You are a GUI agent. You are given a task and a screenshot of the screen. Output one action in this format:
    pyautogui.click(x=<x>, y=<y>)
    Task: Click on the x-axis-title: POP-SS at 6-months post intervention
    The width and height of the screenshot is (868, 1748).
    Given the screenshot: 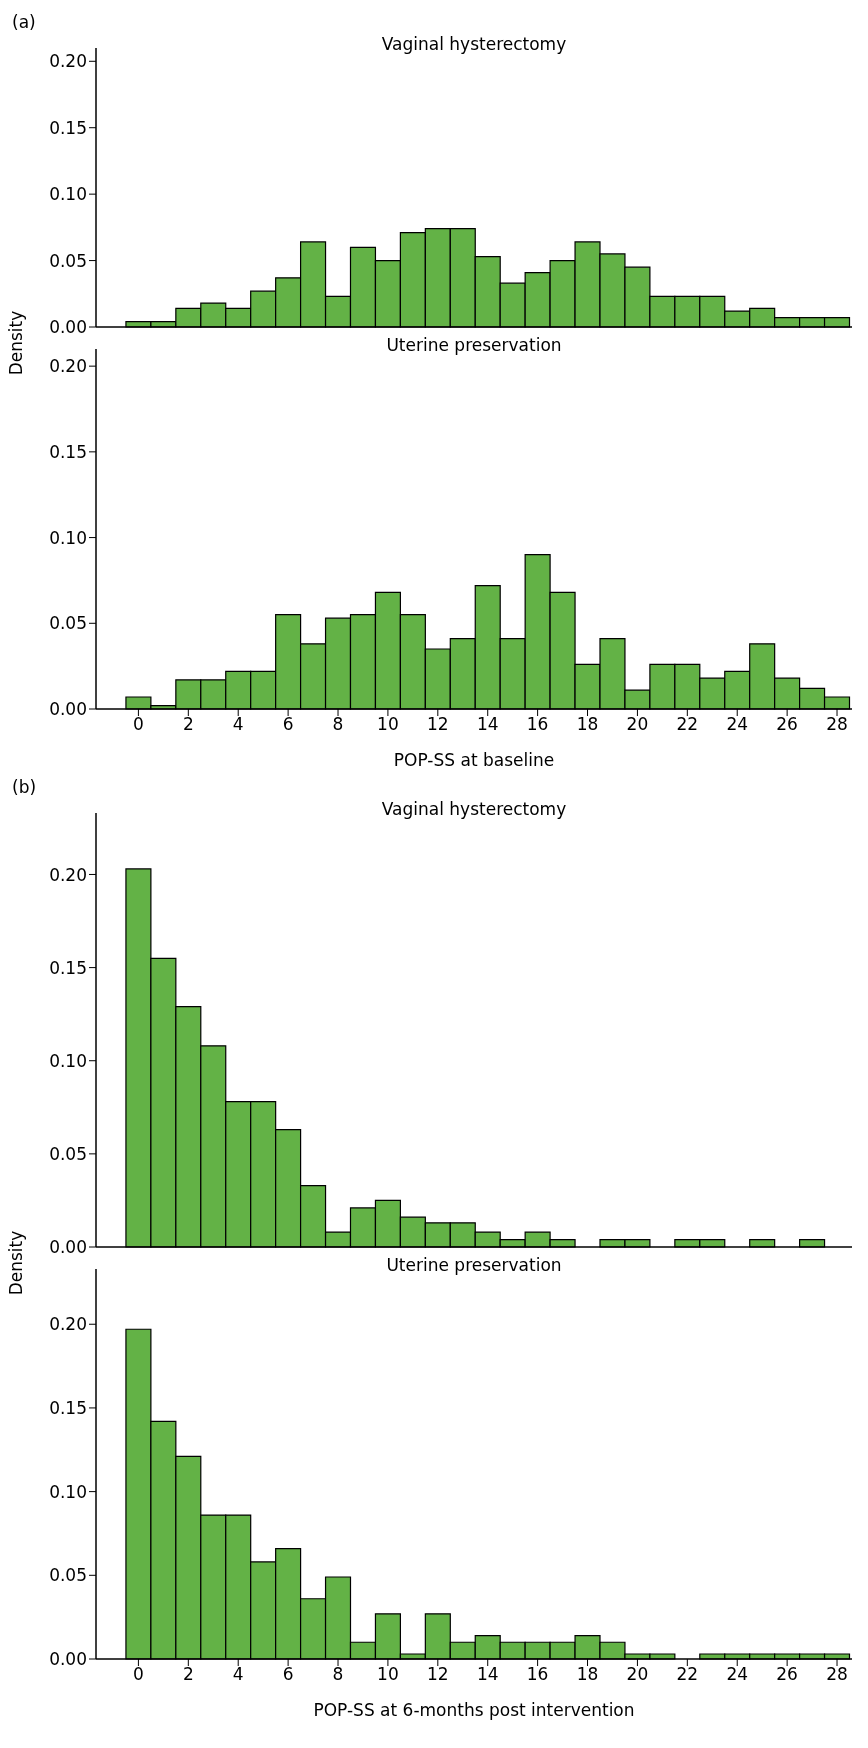 What is the action you would take?
    pyautogui.click(x=474, y=1710)
    